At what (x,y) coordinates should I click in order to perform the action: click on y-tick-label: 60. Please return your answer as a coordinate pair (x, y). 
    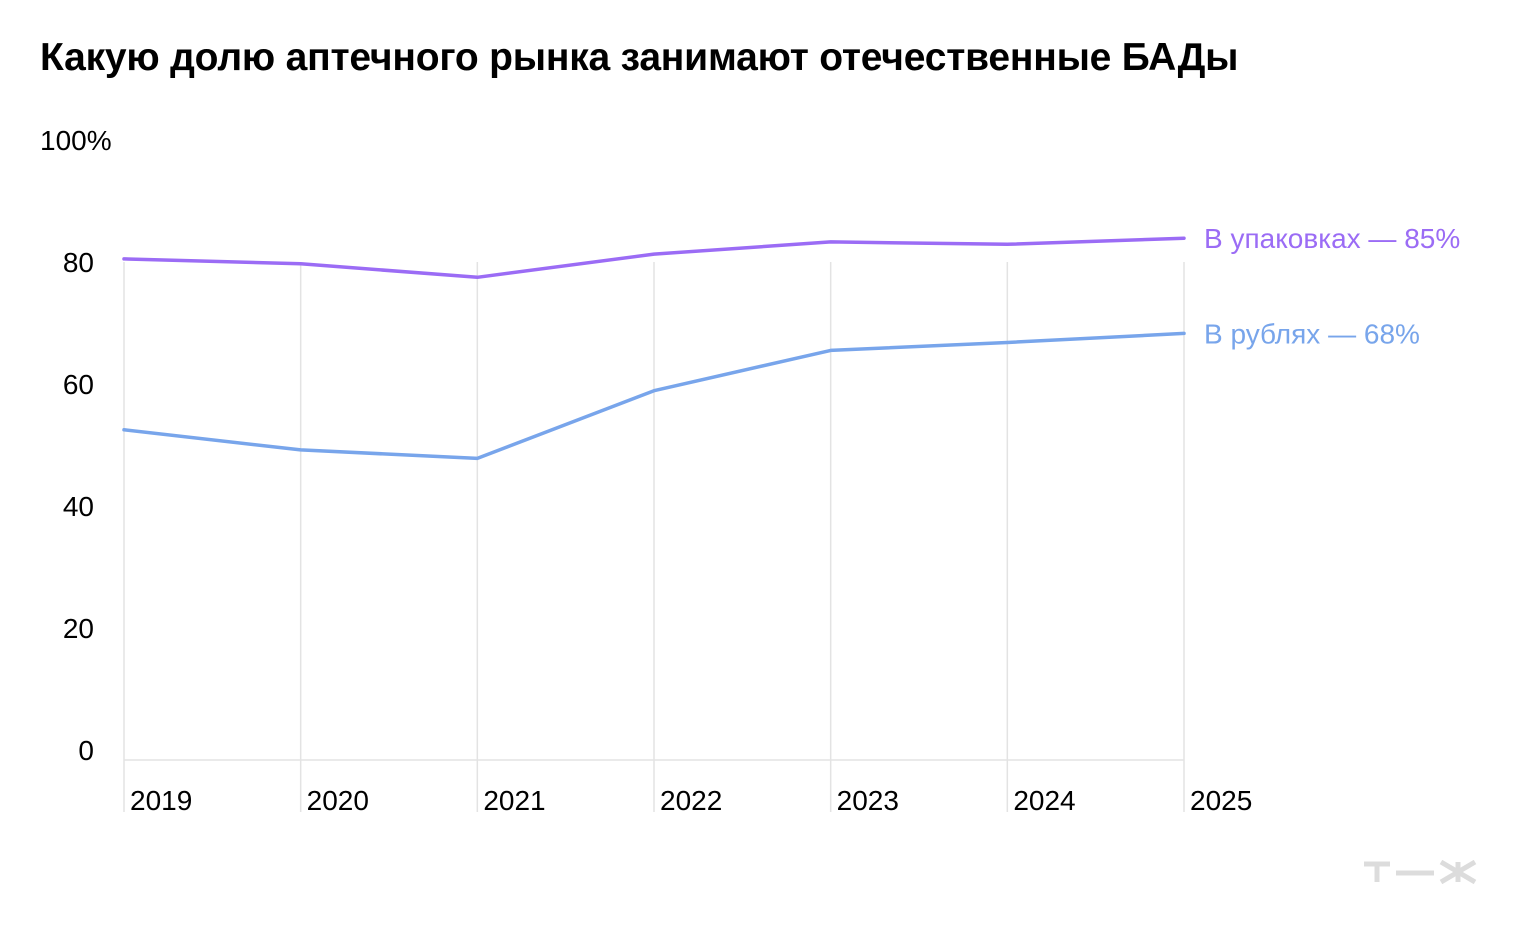
    Looking at the image, I should click on (78, 384).